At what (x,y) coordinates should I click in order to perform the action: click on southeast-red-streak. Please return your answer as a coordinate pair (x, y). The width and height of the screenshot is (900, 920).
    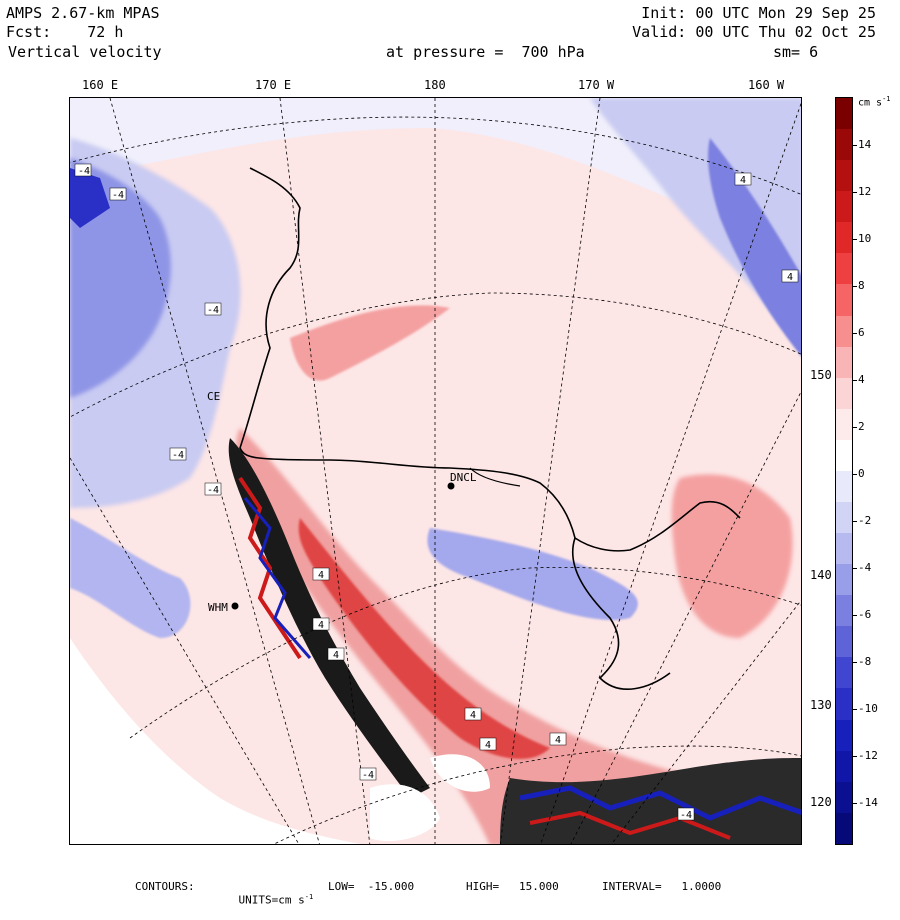
    Looking at the image, I should click on (630, 825).